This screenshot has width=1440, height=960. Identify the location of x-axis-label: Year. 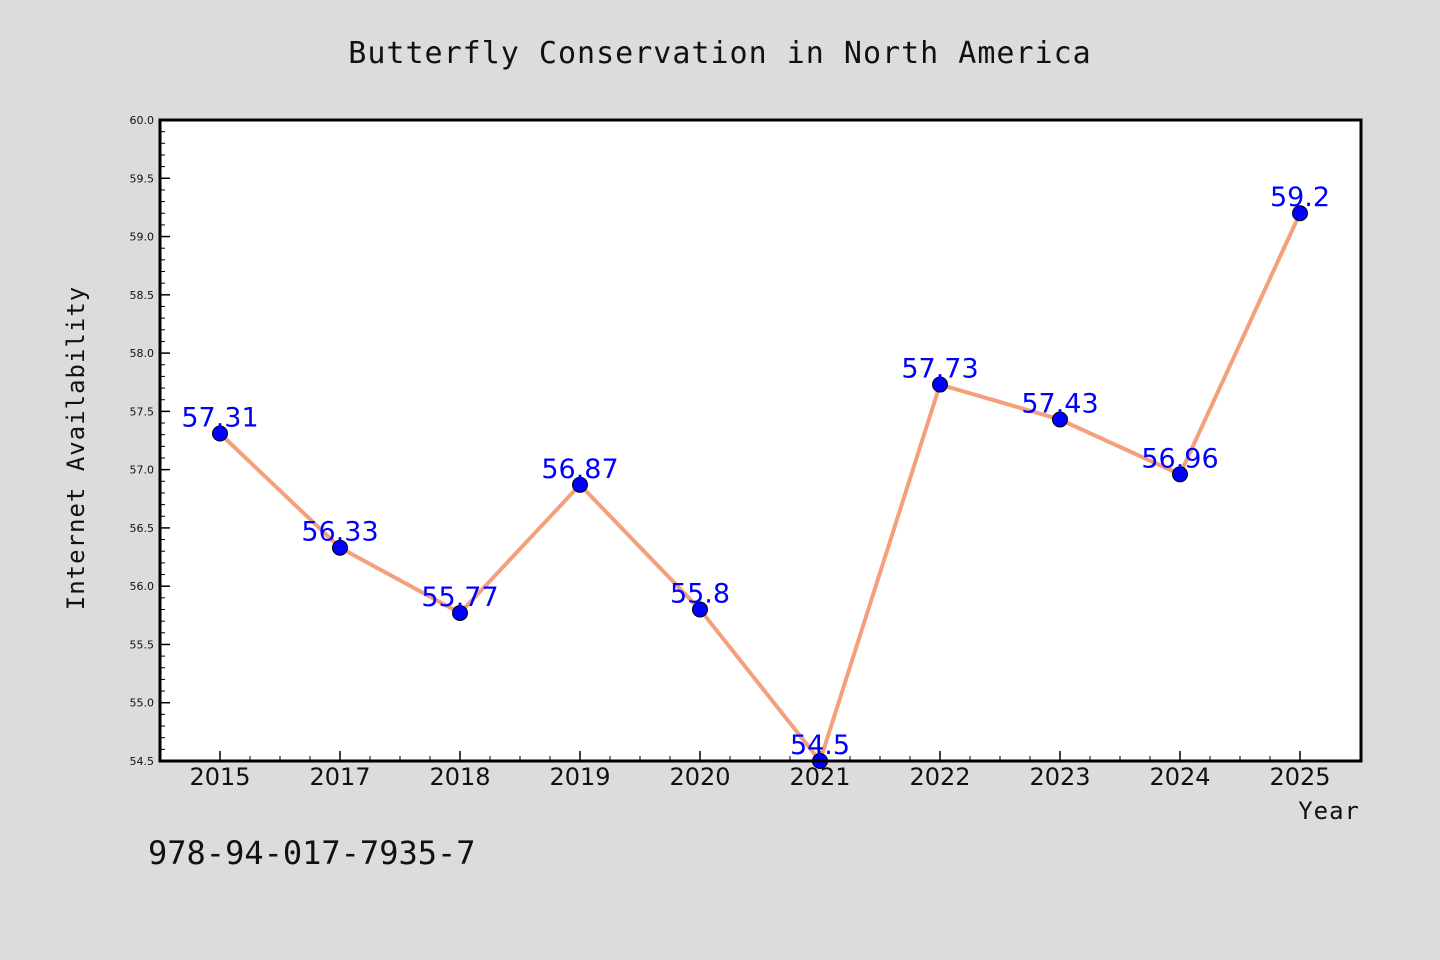
(1329, 811).